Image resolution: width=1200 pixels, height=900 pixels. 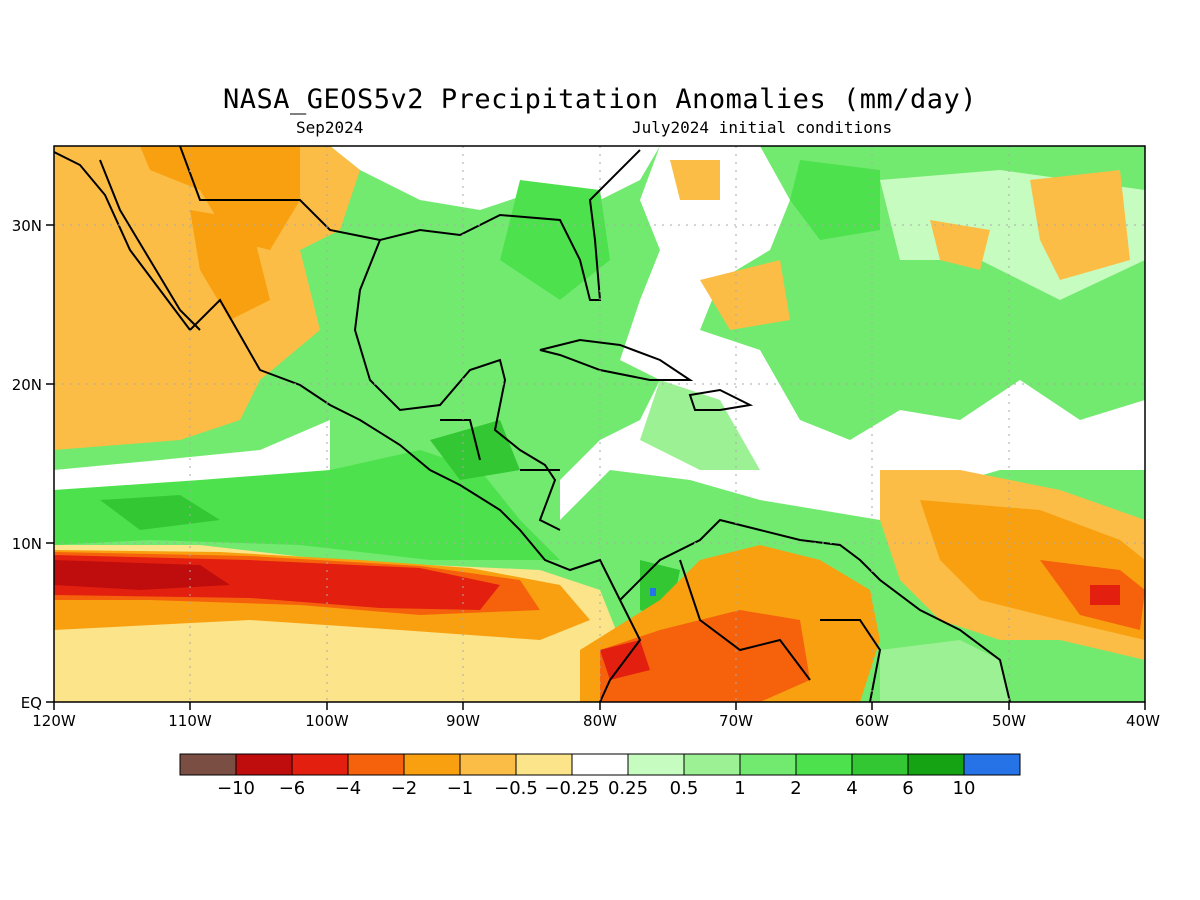 What do you see at coordinates (348, 788) in the screenshot?
I see `colorbar-label: −4` at bounding box center [348, 788].